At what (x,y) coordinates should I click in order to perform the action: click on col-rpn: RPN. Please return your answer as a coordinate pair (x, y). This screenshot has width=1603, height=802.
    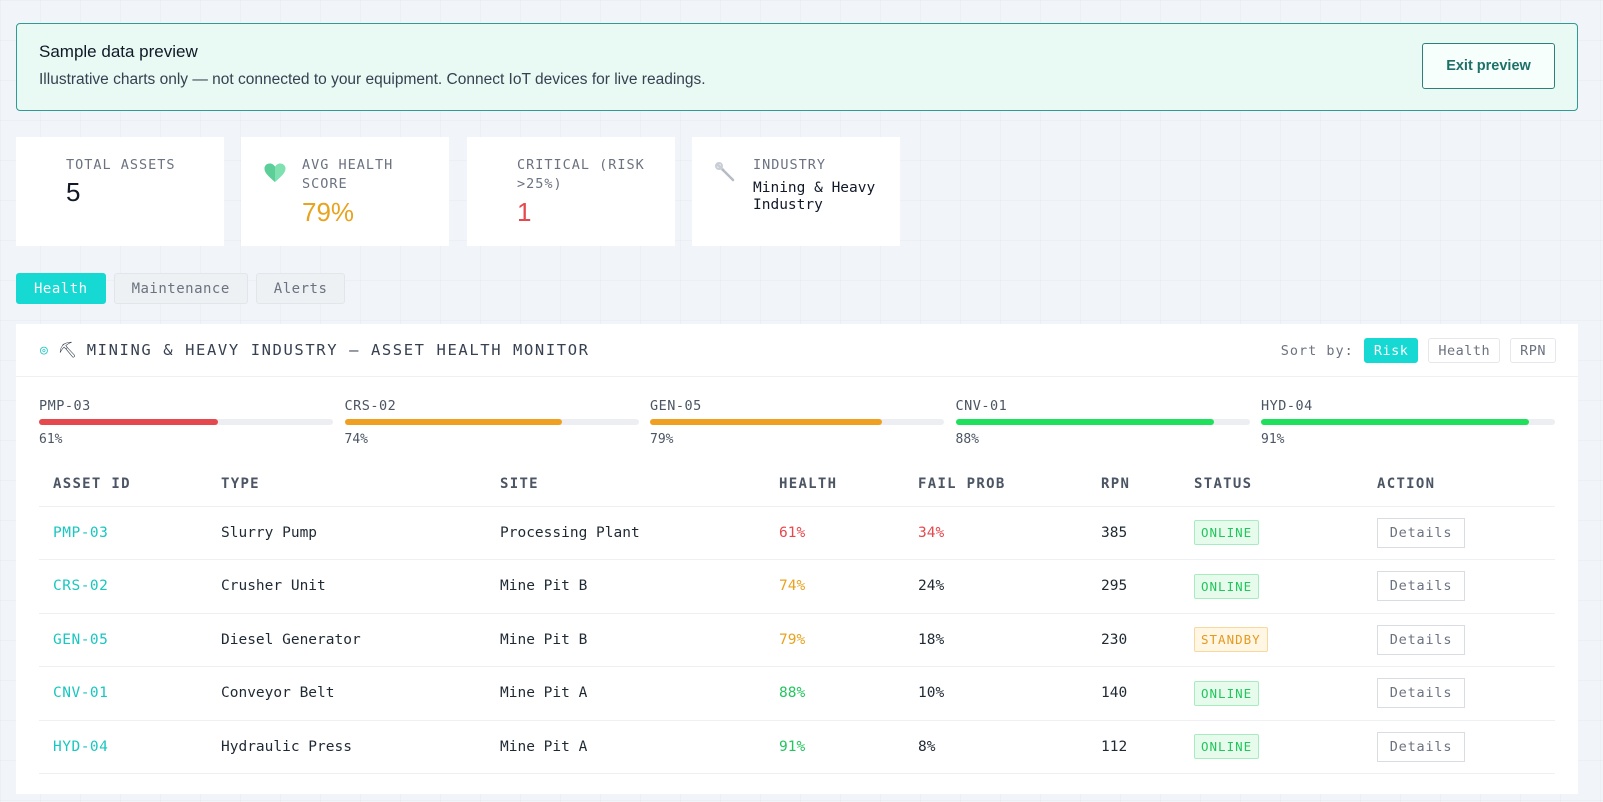
    Looking at the image, I should click on (1133, 484).